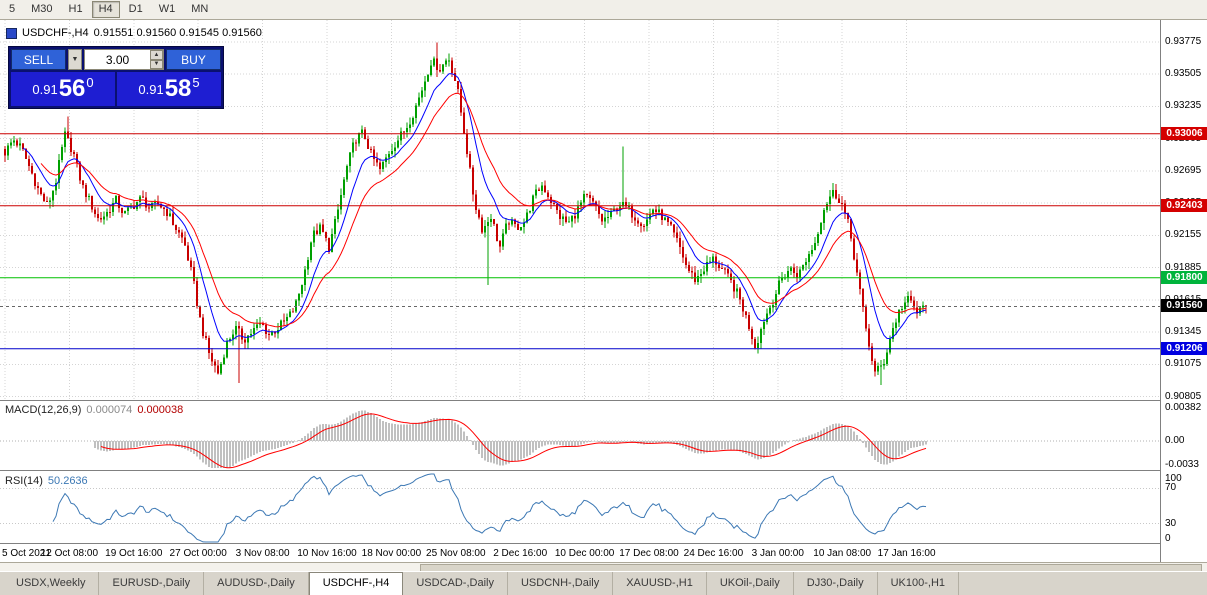 This screenshot has width=1207, height=595. Describe the element at coordinates (1183, 299) in the screenshot. I see `price-tick-label: 0.91615` at that location.